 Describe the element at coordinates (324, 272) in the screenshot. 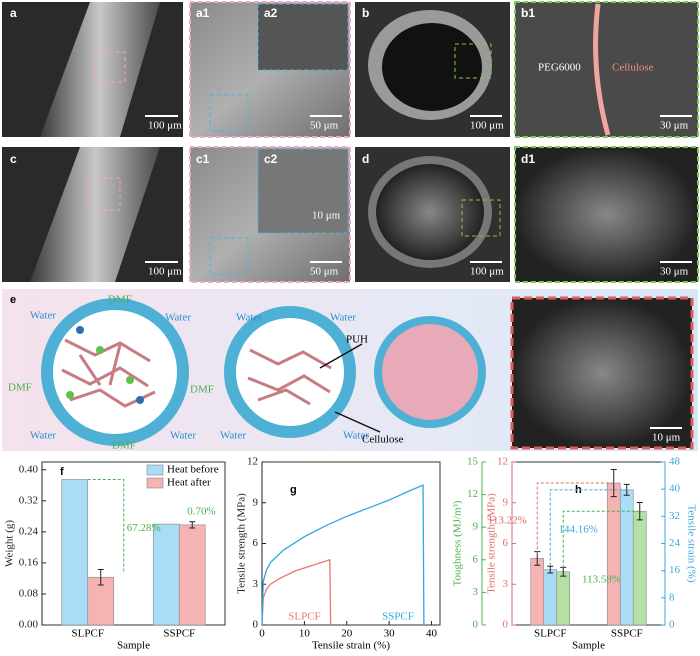

I see `scale-label: 50 μm` at that location.